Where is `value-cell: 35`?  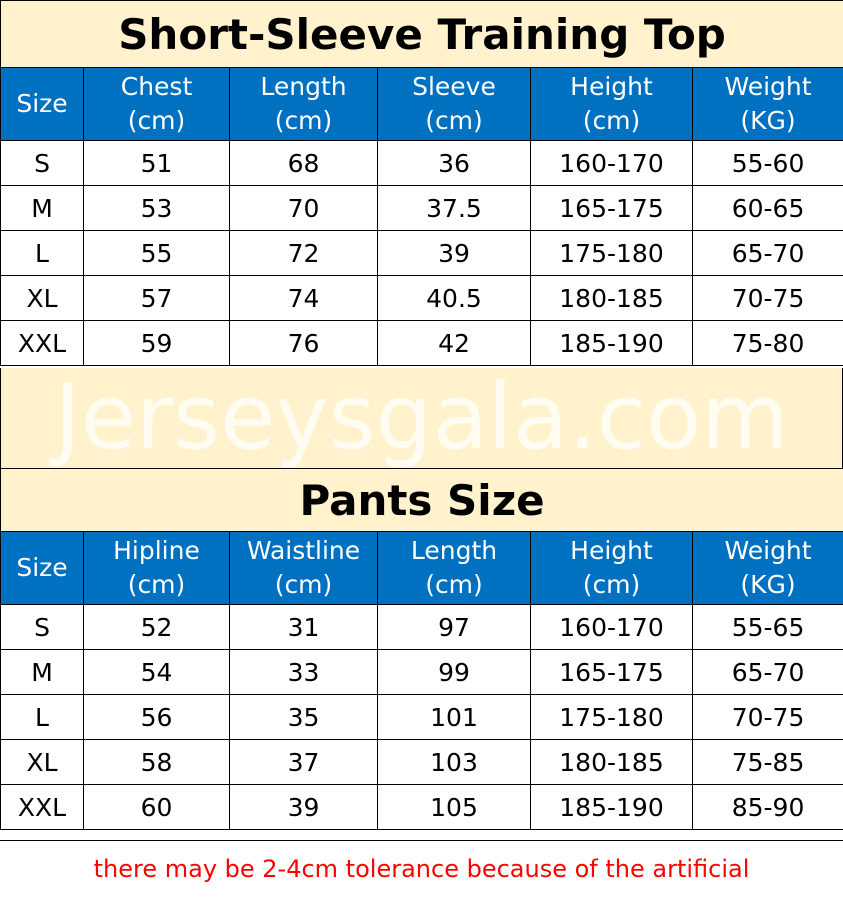
value-cell: 35 is located at coordinates (303, 717).